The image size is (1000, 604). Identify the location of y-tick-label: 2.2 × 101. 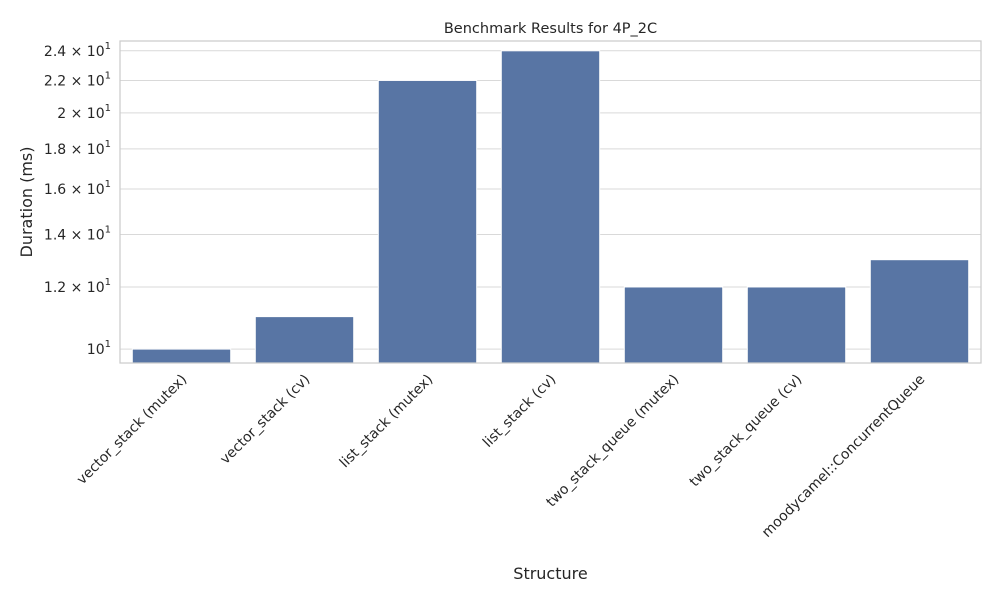
(77, 79).